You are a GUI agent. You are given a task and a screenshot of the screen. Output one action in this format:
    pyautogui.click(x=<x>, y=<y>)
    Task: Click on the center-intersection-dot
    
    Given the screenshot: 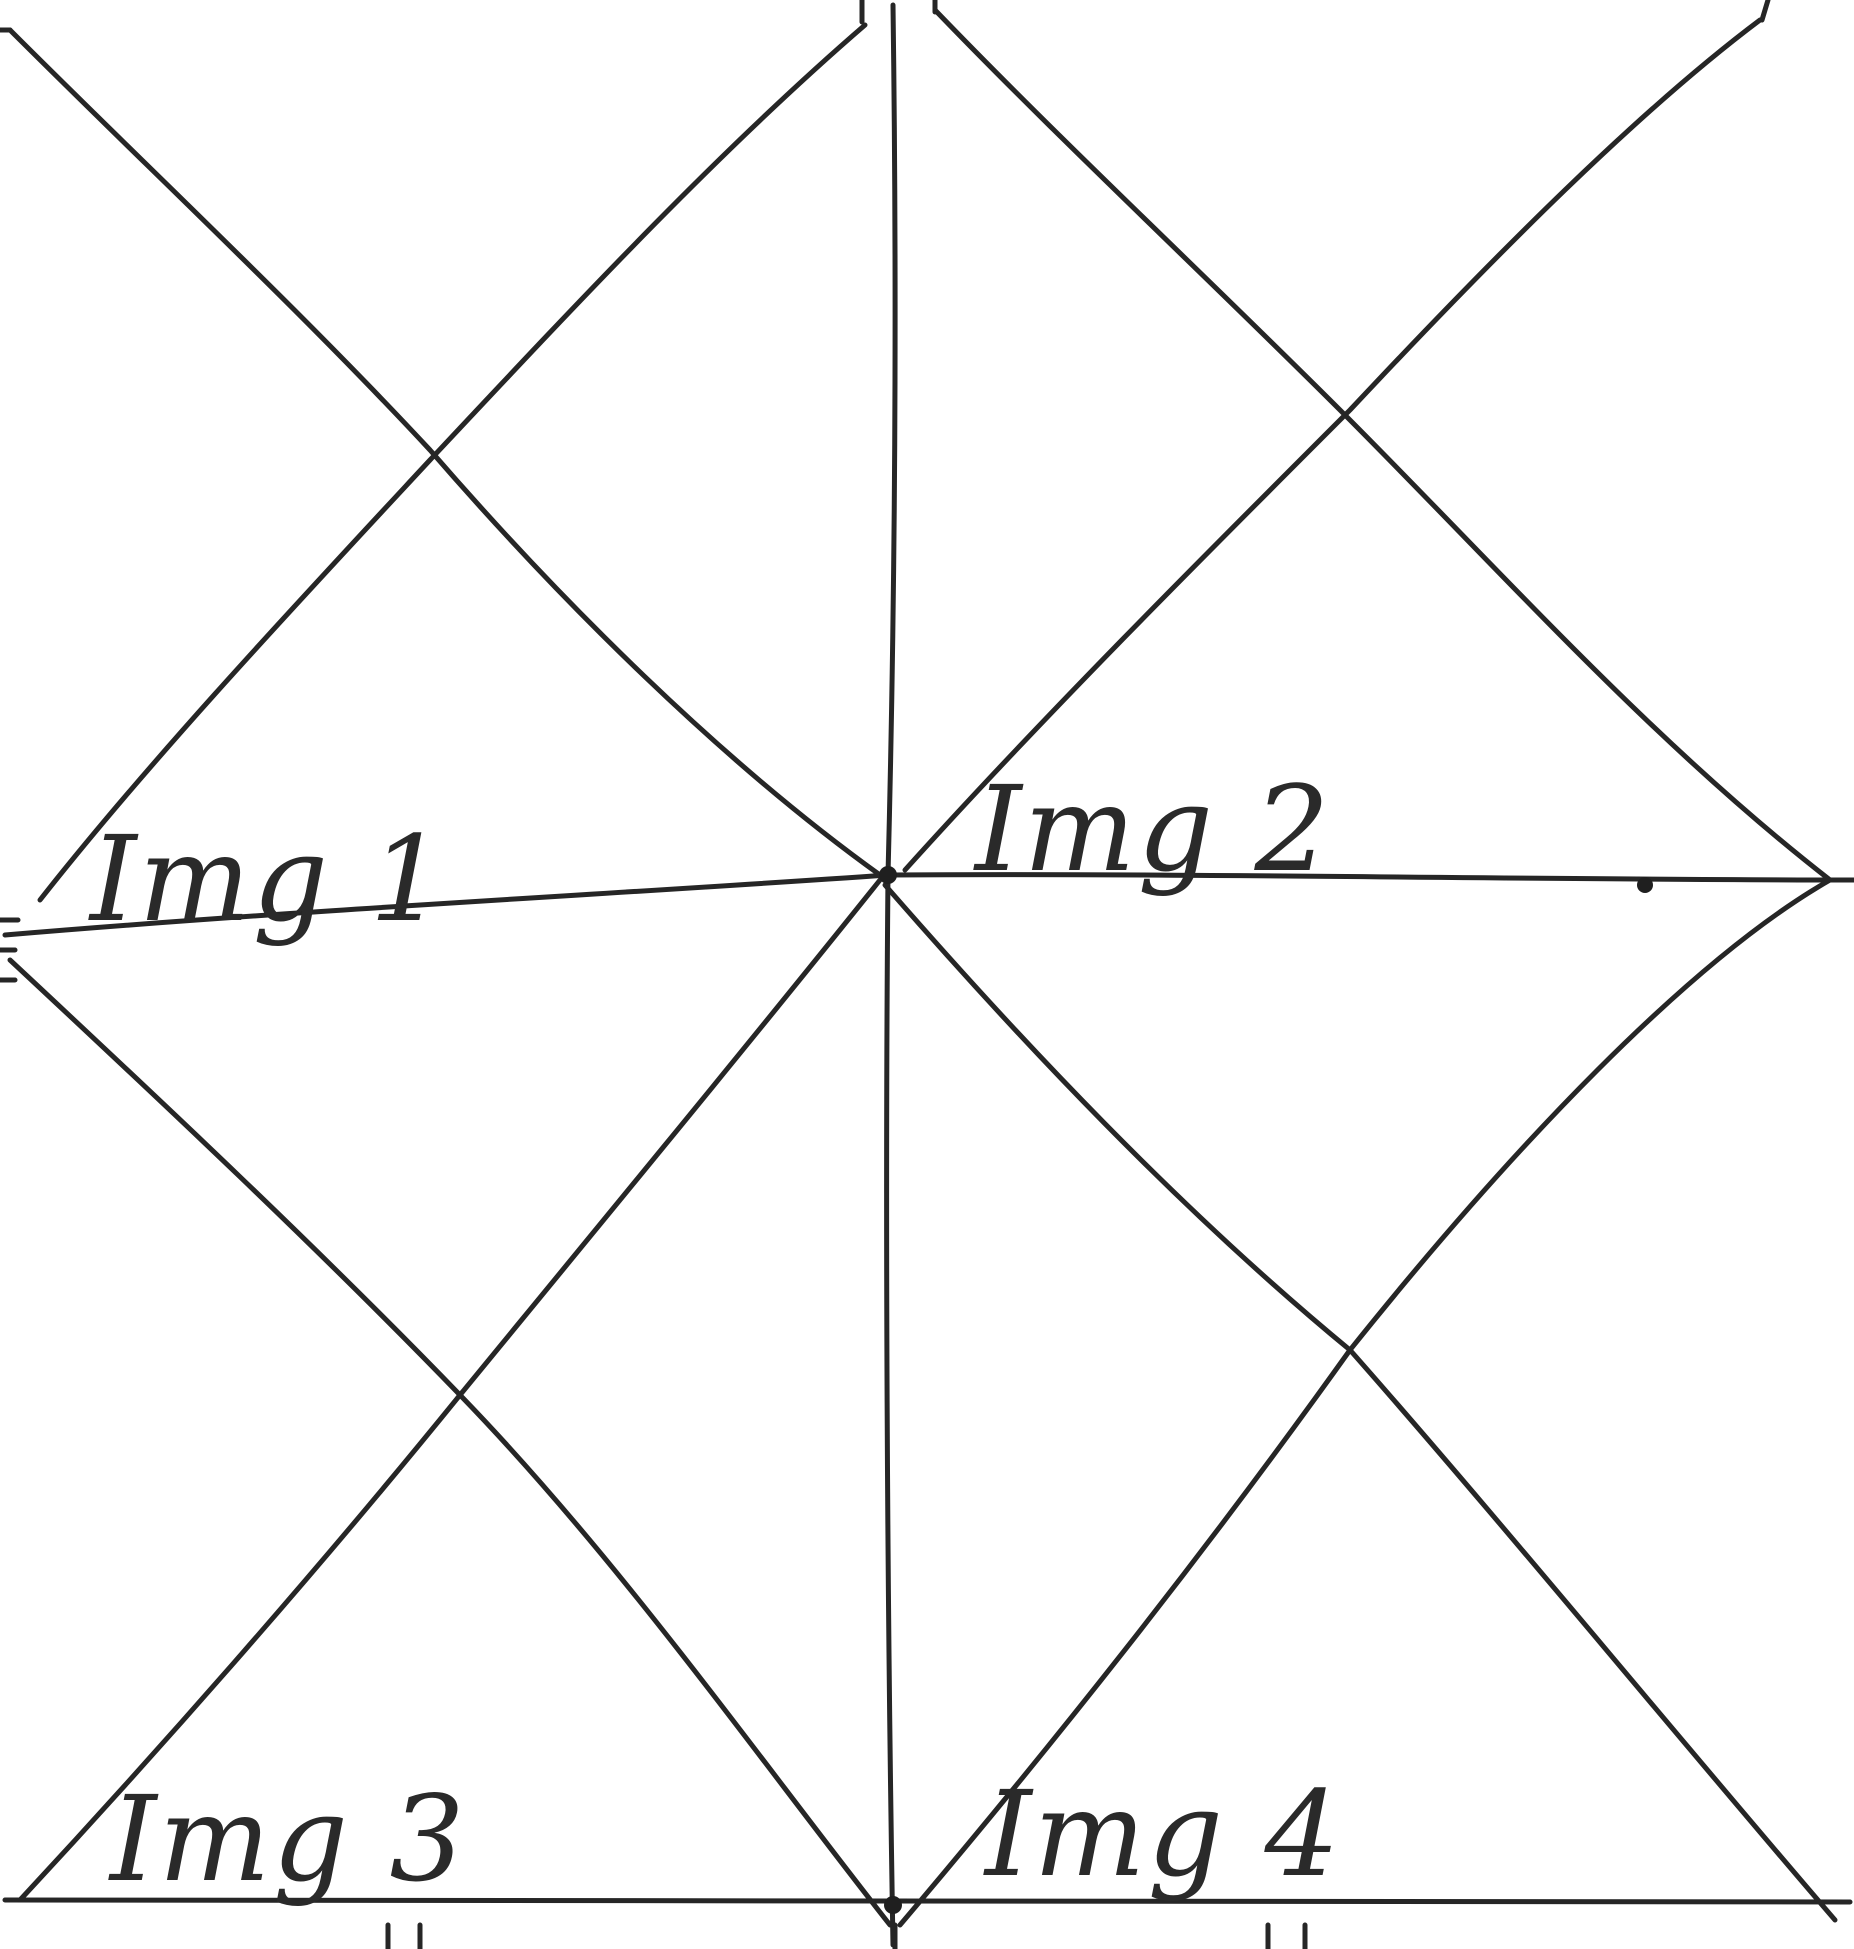 What is the action you would take?
    pyautogui.click(x=888, y=875)
    